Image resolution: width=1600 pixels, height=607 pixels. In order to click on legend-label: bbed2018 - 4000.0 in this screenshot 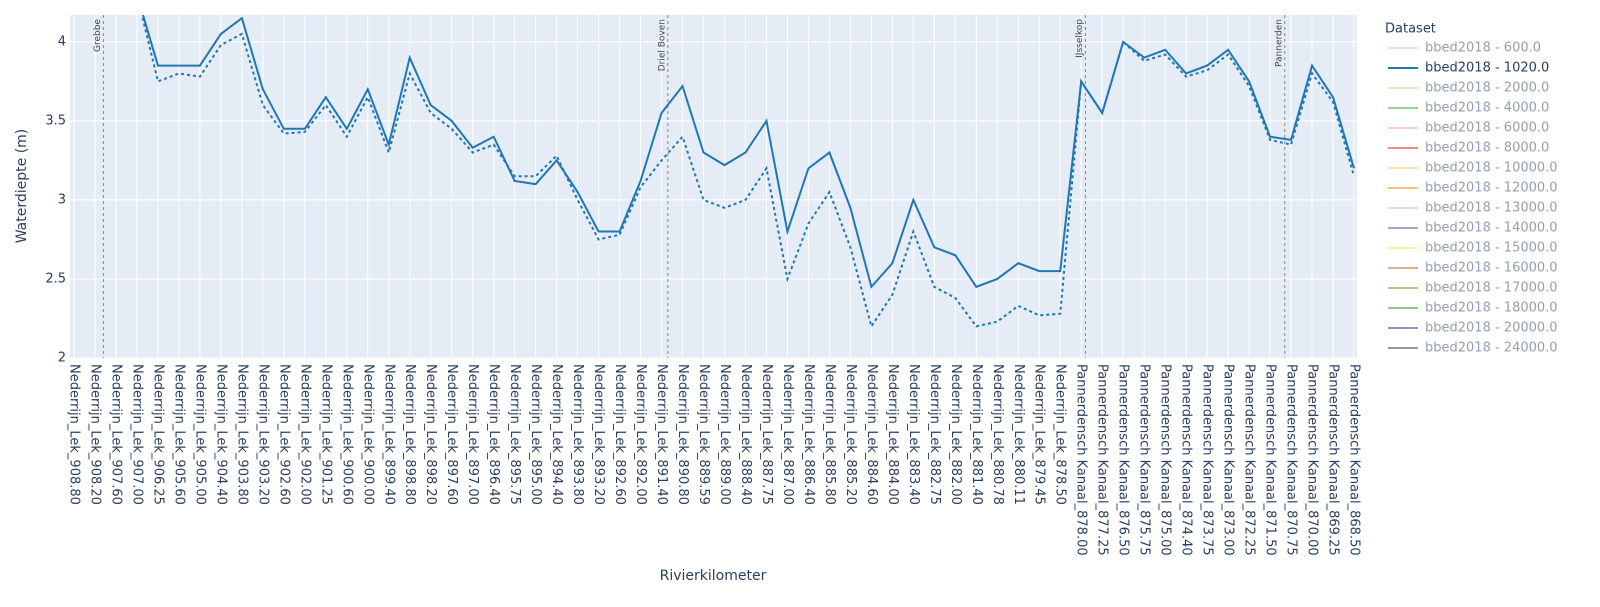, I will do `click(1487, 108)`.